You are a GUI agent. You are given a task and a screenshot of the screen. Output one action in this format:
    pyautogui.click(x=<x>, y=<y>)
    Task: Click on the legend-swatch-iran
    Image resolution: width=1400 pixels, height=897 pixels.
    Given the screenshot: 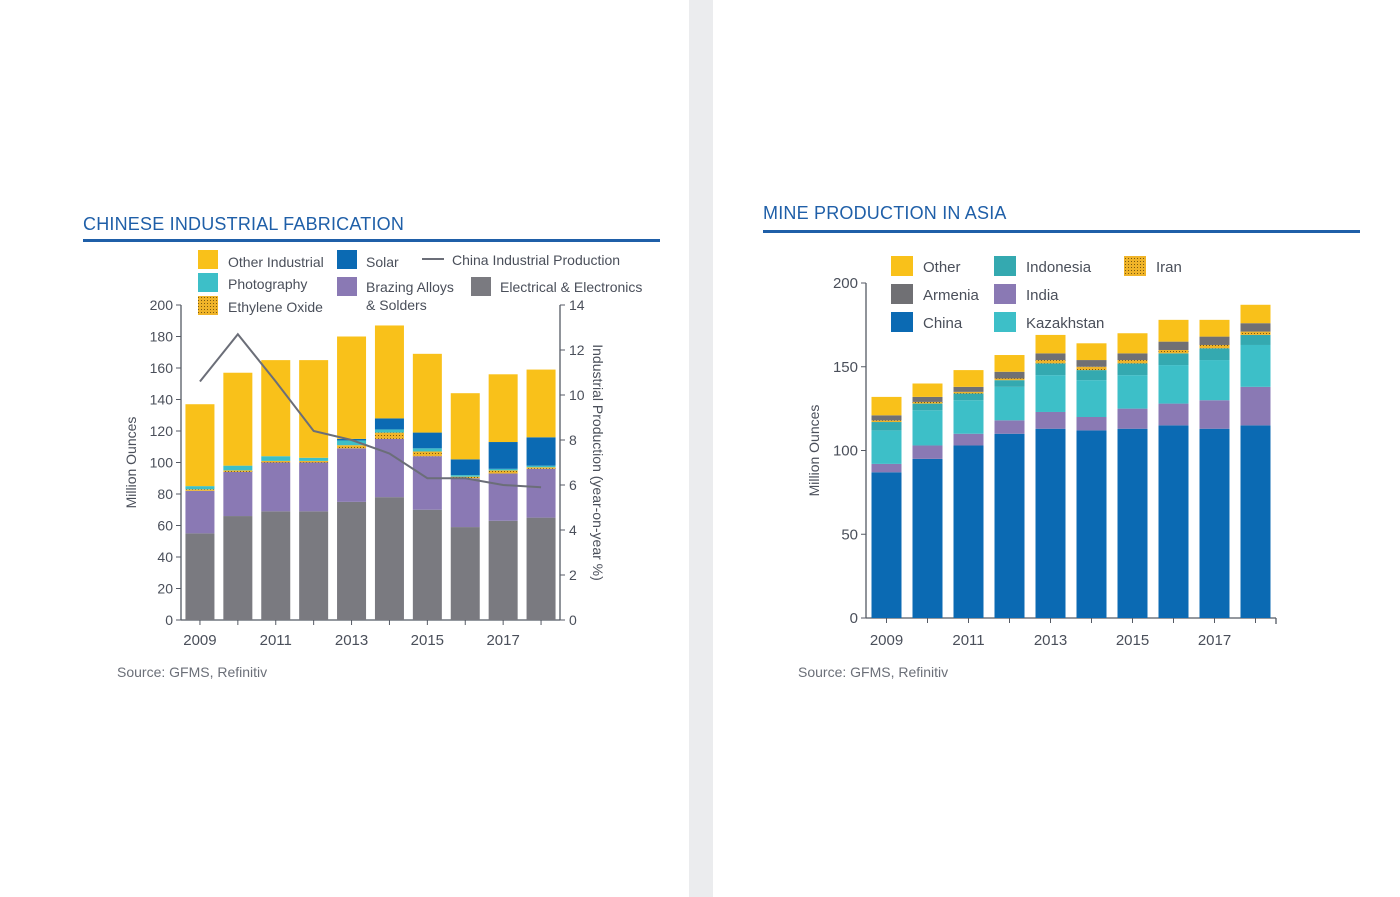 What is the action you would take?
    pyautogui.click(x=1135, y=266)
    